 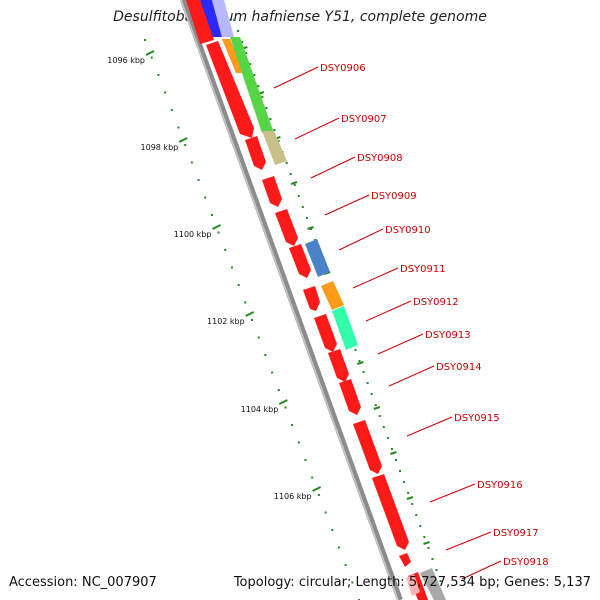 What do you see at coordinates (364, 119) in the screenshot?
I see `gene-label: DSY0907` at bounding box center [364, 119].